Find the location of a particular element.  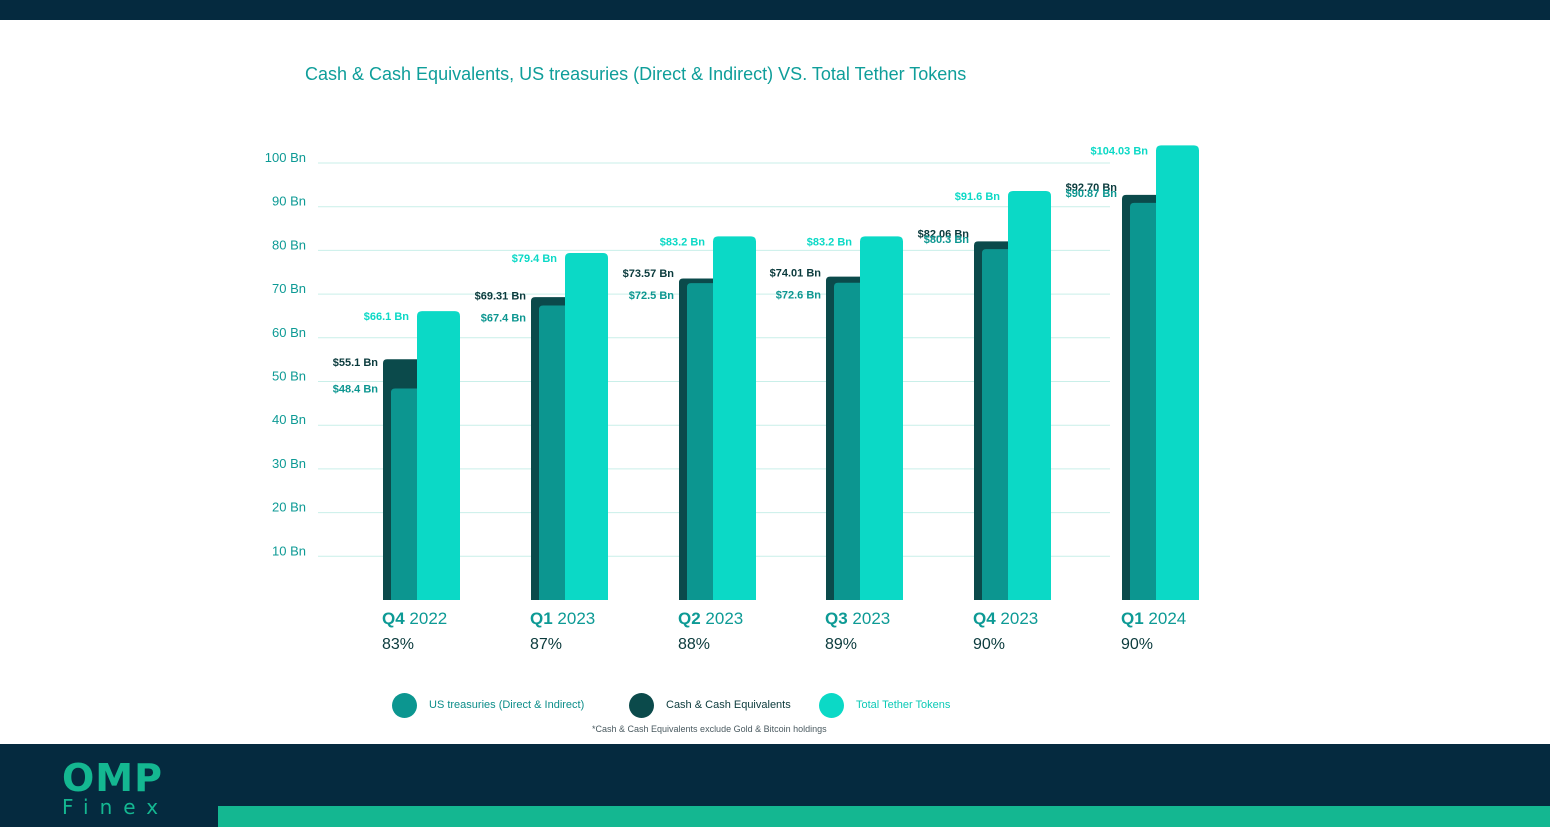

legend-swatch-cash is located at coordinates (641, 705).